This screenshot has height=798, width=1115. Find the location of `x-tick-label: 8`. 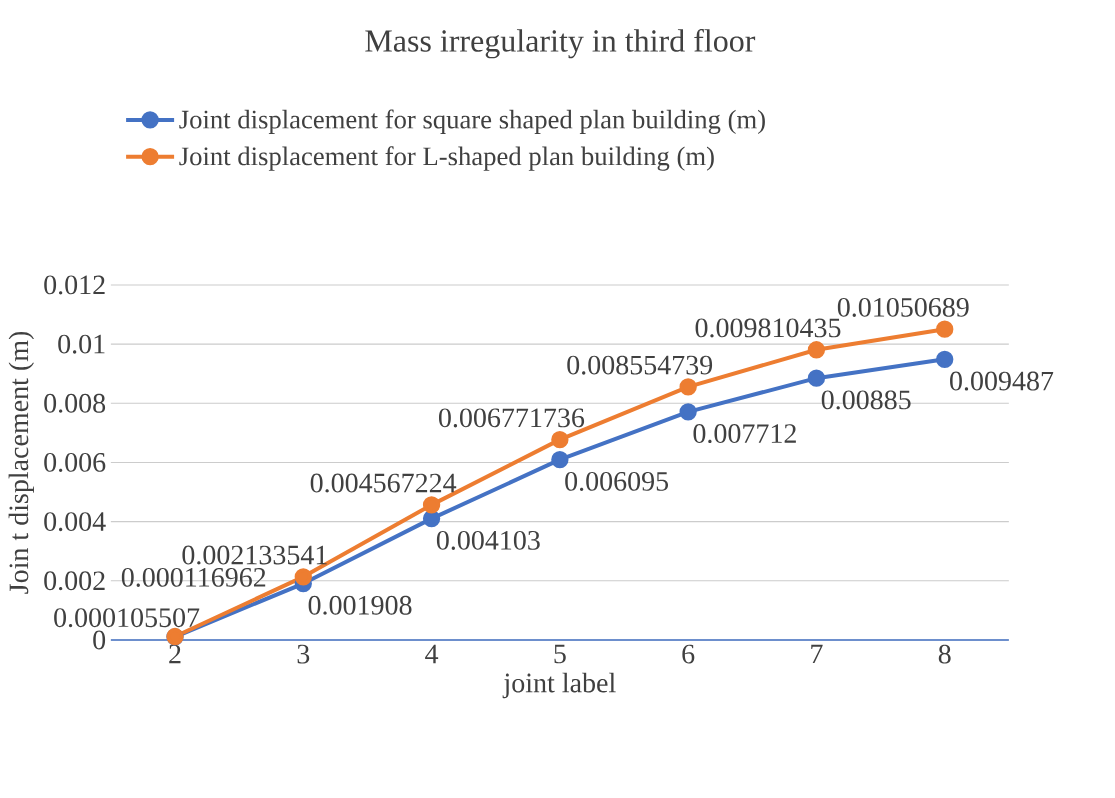

x-tick-label: 8 is located at coordinates (944, 654).